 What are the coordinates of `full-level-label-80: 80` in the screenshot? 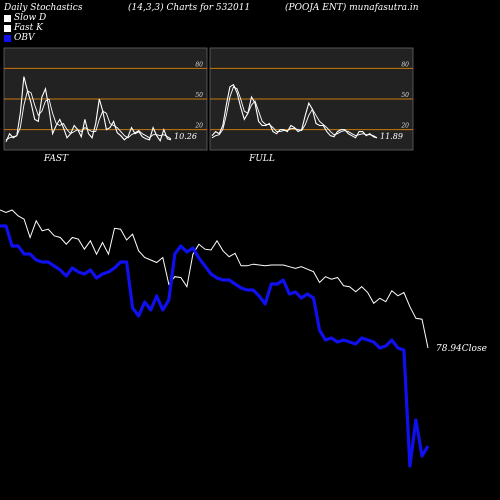 It's located at (405, 64).